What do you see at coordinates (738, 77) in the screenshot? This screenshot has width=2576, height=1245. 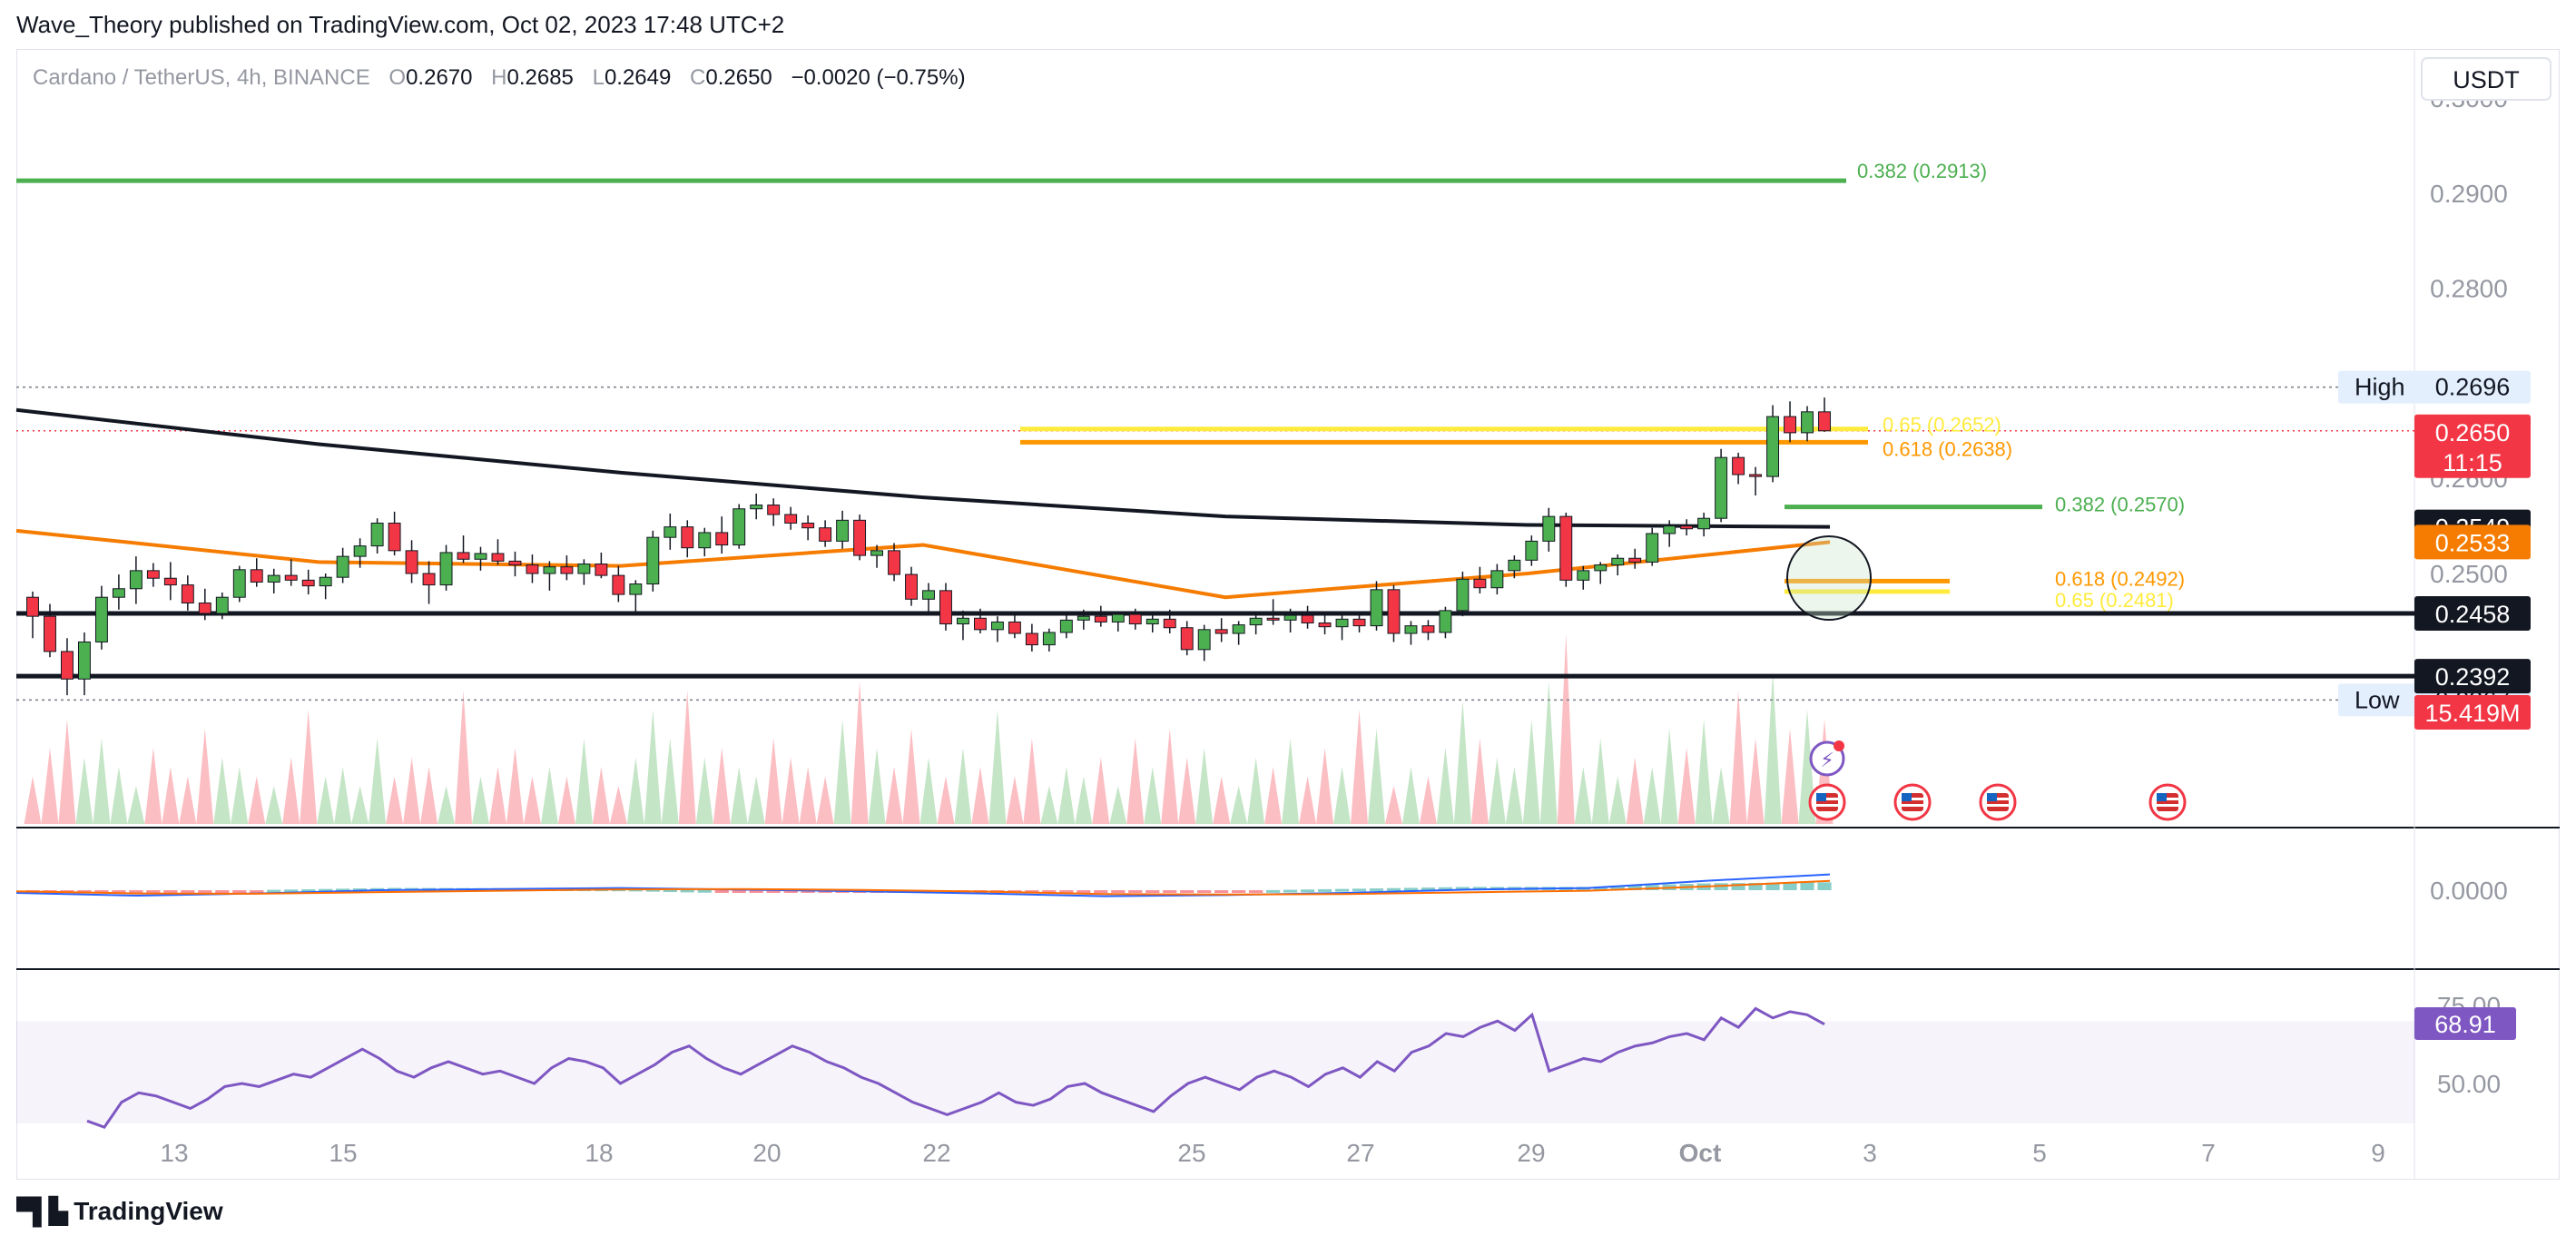 I see `legend-c-value: 0.2650` at bounding box center [738, 77].